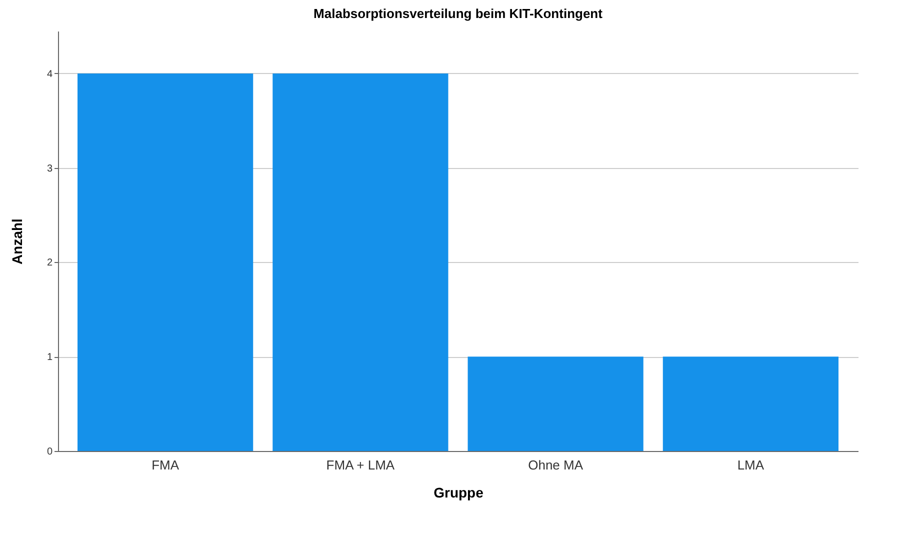 The width and height of the screenshot is (911, 542). What do you see at coordinates (16, 241) in the screenshot?
I see `y-axis-title: Anzahl` at bounding box center [16, 241].